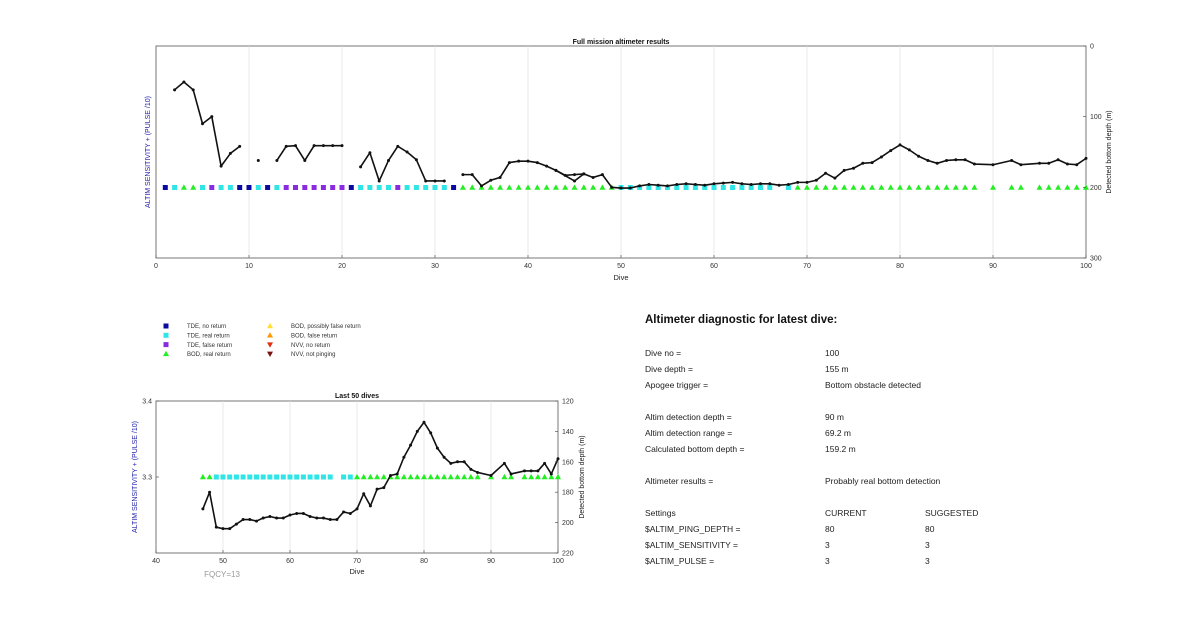 The width and height of the screenshot is (1200, 622). Describe the element at coordinates (147, 402) in the screenshot. I see `left-y-tick-label: 3.4` at that location.